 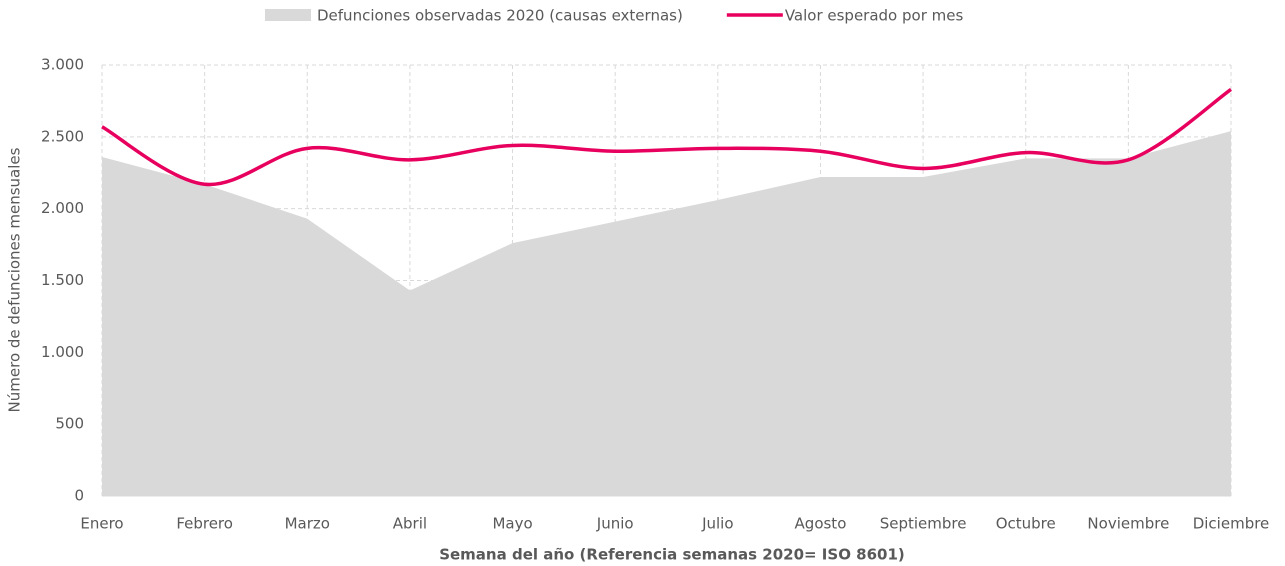 What do you see at coordinates (79, 496) in the screenshot?
I see `y-tick-label: 0` at bounding box center [79, 496].